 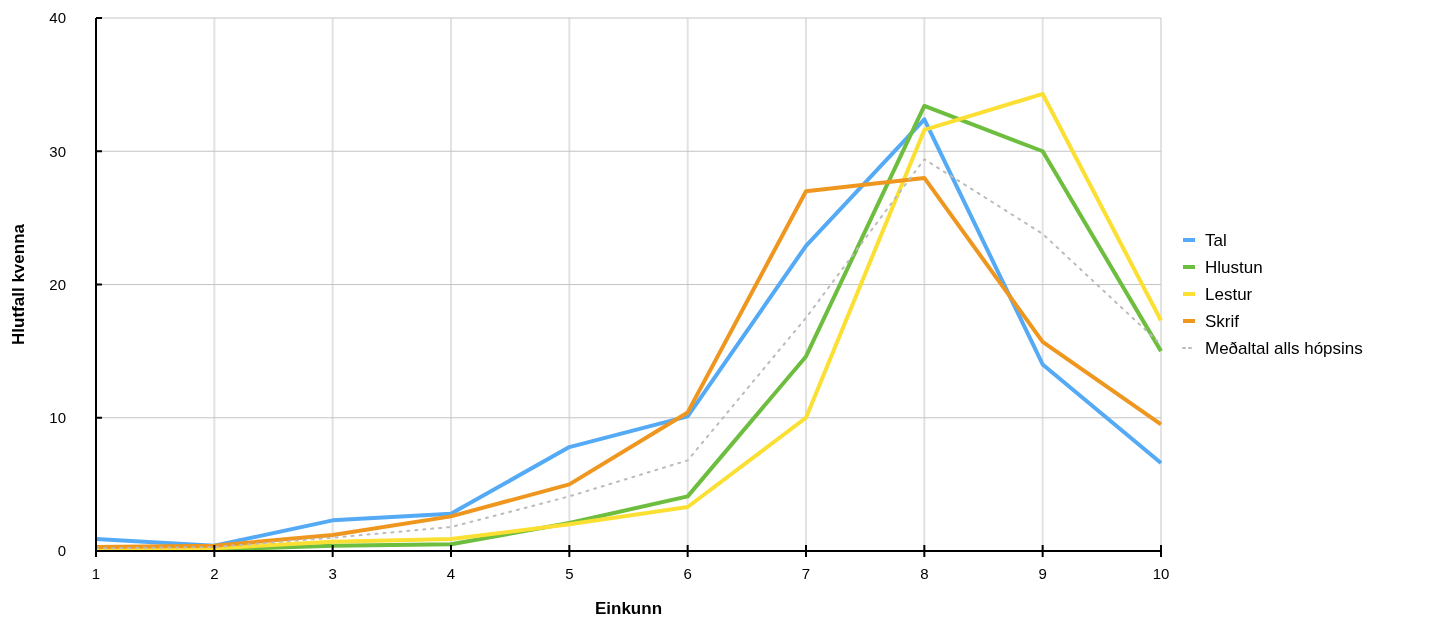 What do you see at coordinates (96, 573) in the screenshot?
I see `x-tick-label: 1` at bounding box center [96, 573].